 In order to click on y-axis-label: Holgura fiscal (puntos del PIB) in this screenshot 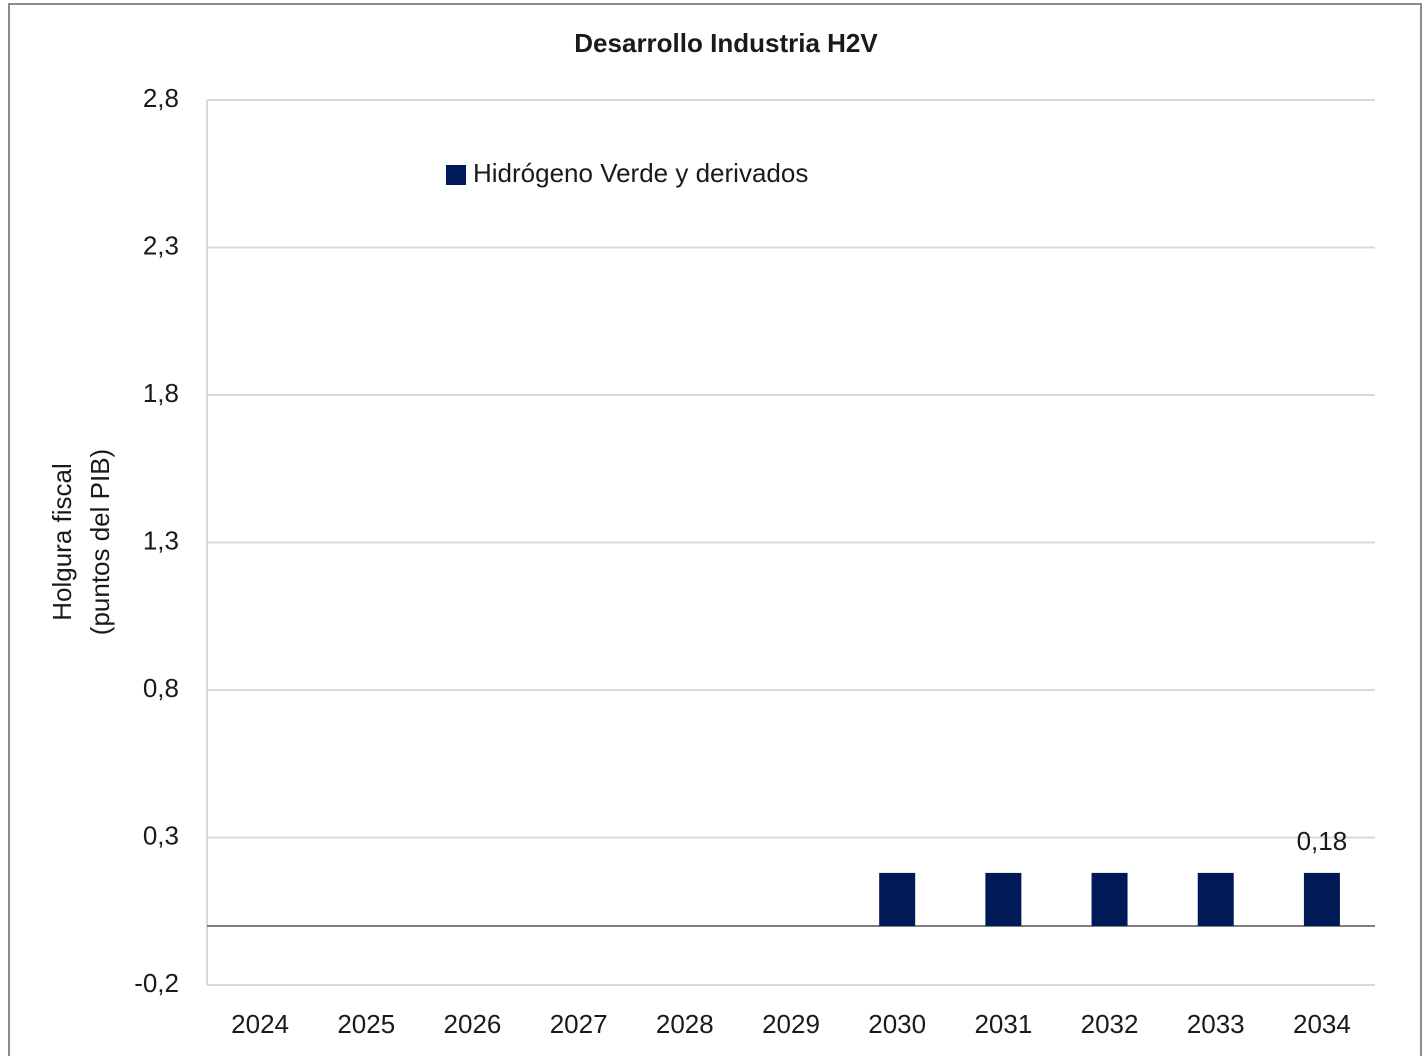, I will do `click(81, 542)`.